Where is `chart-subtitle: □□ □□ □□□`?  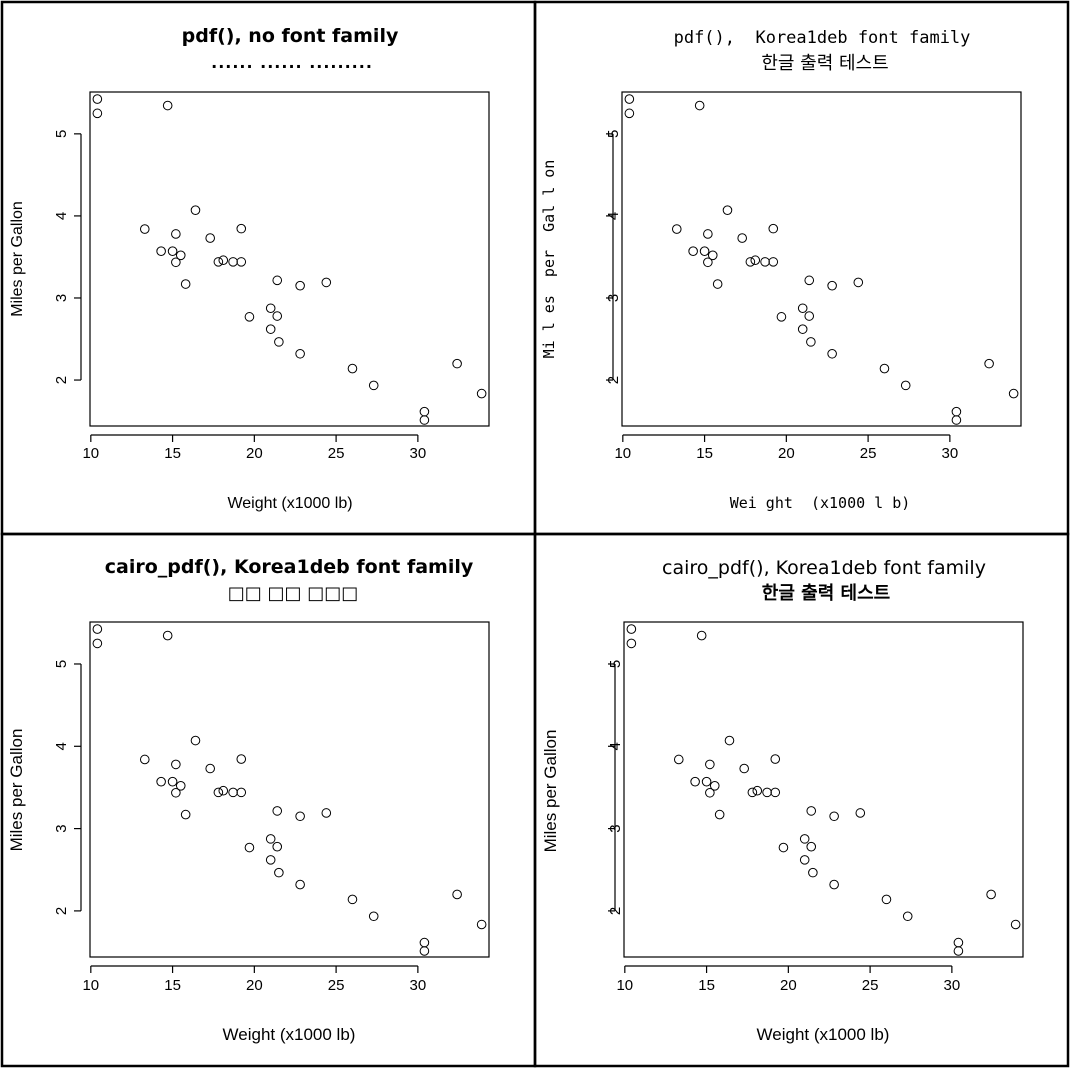
chart-subtitle: □□ □□ □□□ is located at coordinates (293, 593).